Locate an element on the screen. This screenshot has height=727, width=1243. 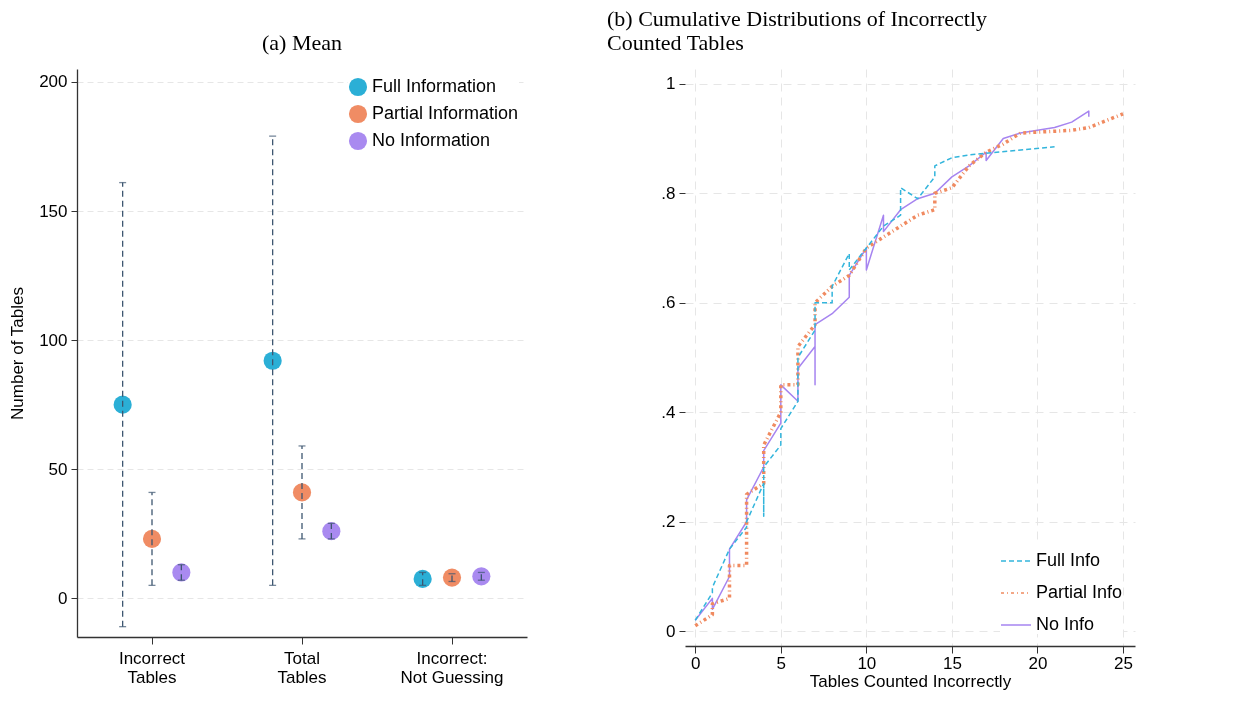
x-tick-label: Incorrect Tables is located at coordinates (152, 667).